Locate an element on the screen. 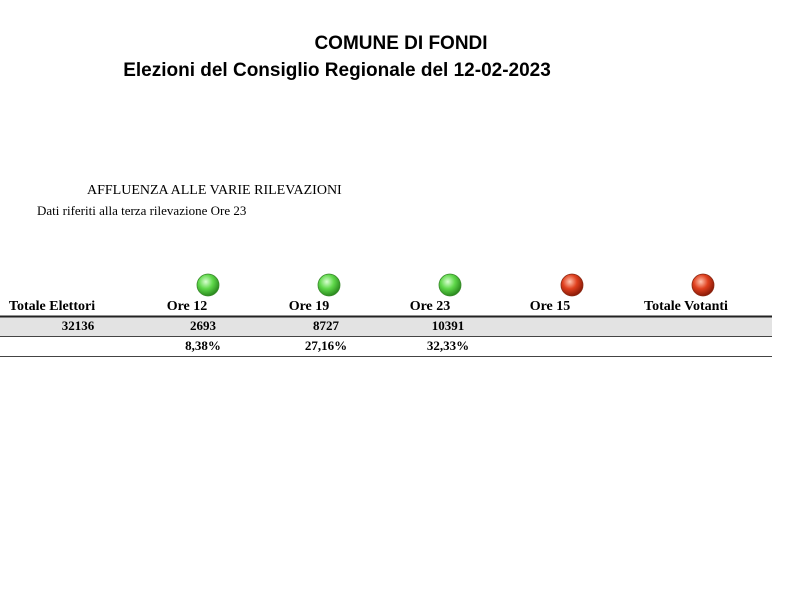 Image resolution: width=800 pixels, height=600 pixels. column-header: Totale Elettori is located at coordinates (52, 306).